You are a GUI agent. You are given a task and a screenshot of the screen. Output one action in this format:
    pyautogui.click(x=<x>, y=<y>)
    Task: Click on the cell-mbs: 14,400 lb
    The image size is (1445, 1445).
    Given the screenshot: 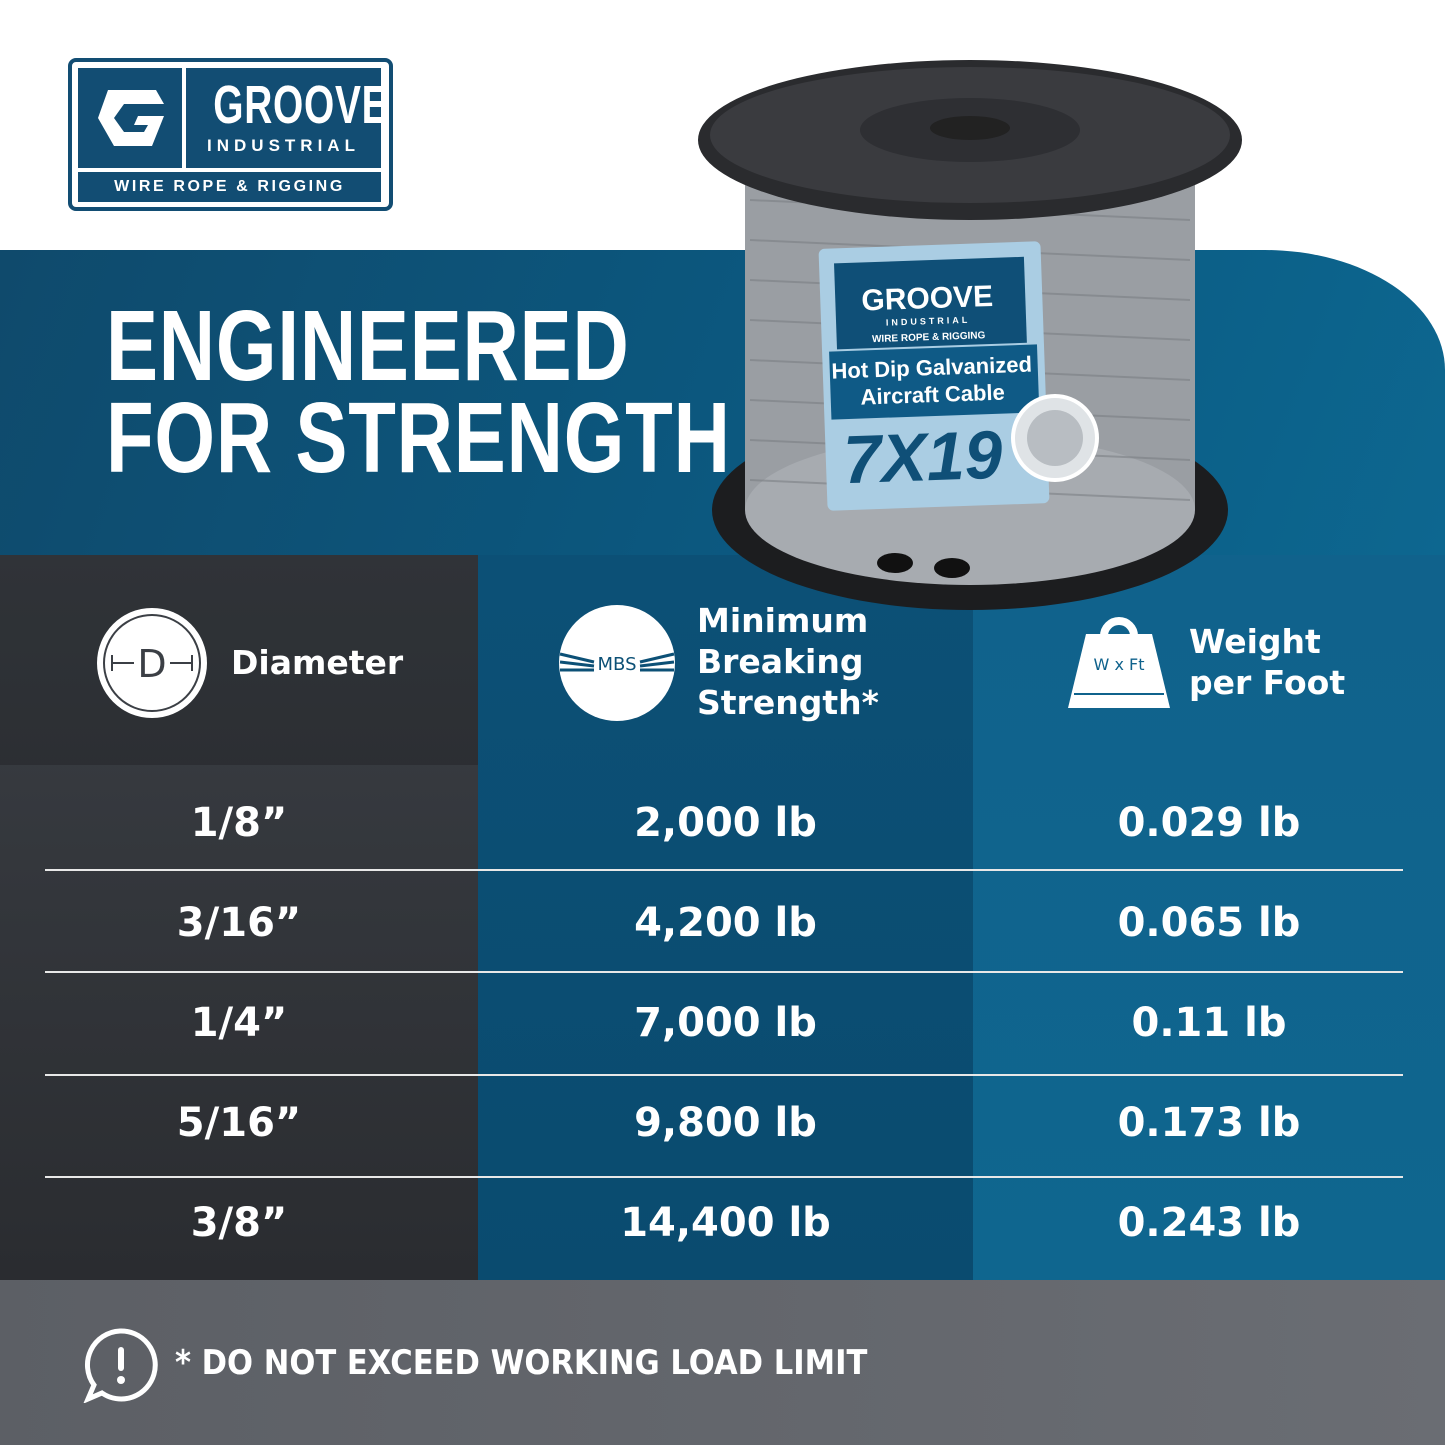 What is the action you would take?
    pyautogui.click(x=725, y=1223)
    